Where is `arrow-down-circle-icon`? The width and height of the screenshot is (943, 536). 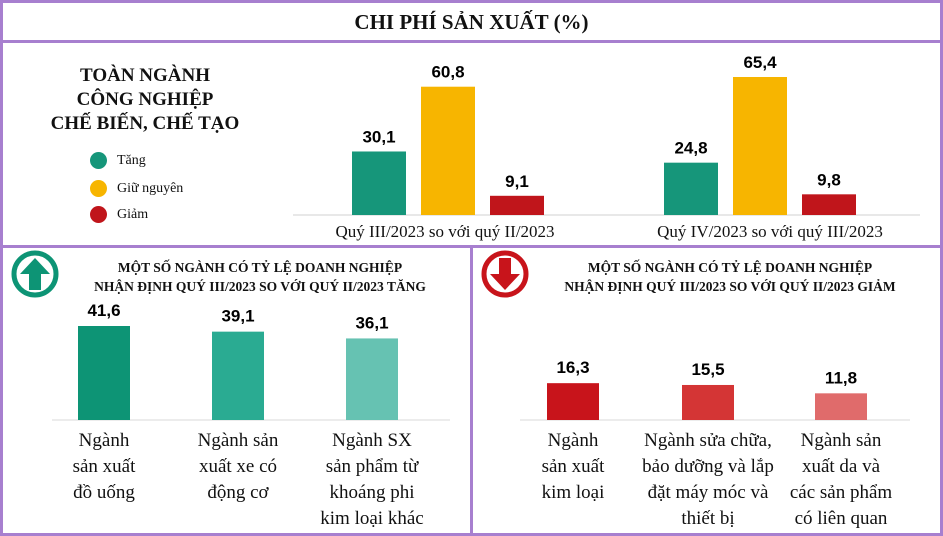 arrow-down-circle-icon is located at coordinates (505, 274).